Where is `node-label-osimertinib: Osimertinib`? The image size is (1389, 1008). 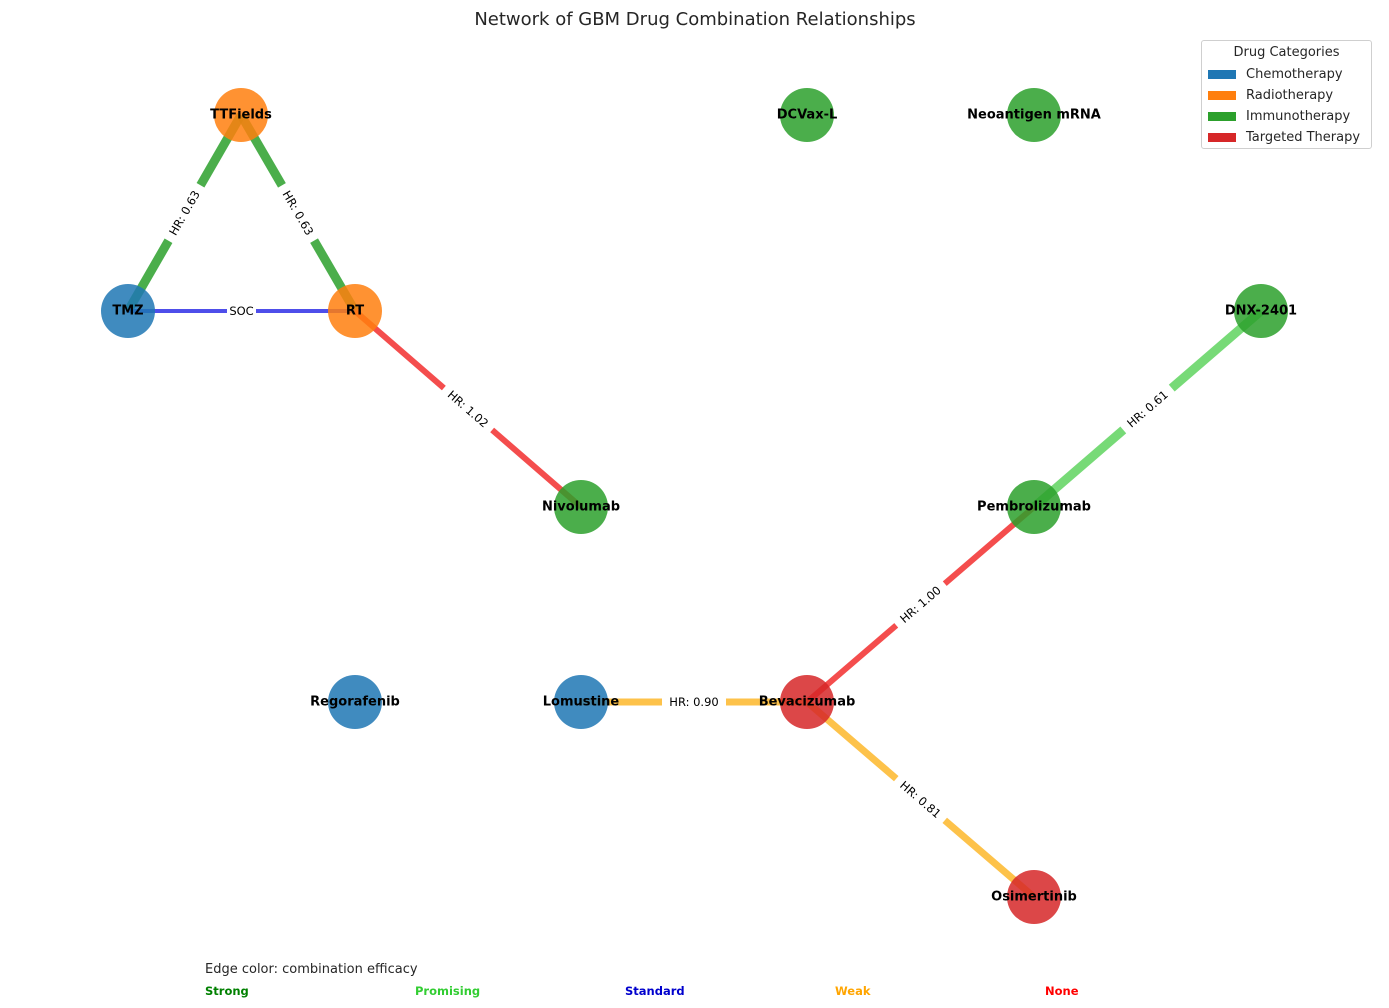
node-label-osimertinib: Osimertinib is located at coordinates (1034, 897).